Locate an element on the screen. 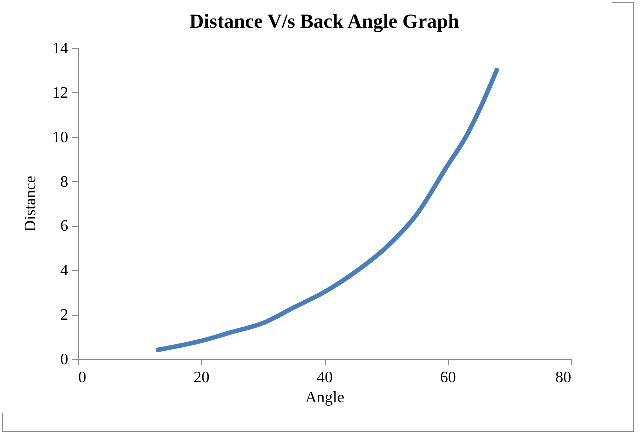  y-tick-label: 10 is located at coordinates (60, 137).